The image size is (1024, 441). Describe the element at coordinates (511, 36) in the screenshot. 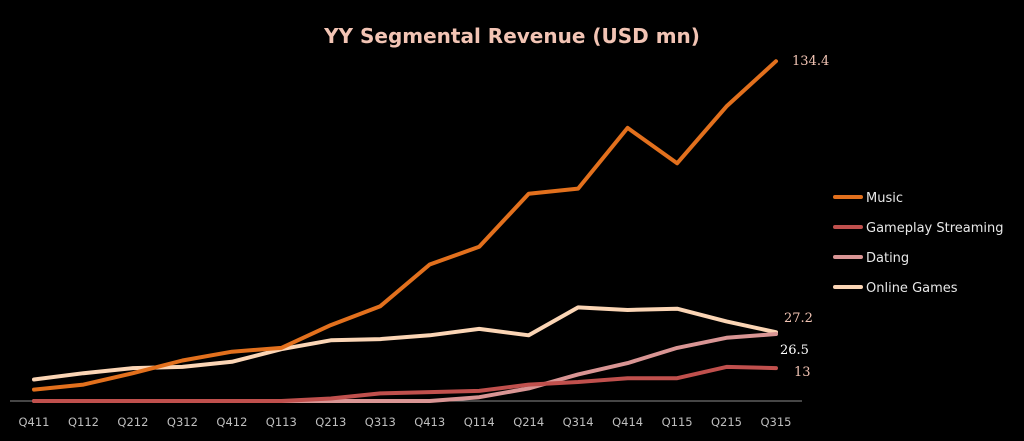

I see `chart-title: YY Segmental Revenue (USD mn)` at that location.